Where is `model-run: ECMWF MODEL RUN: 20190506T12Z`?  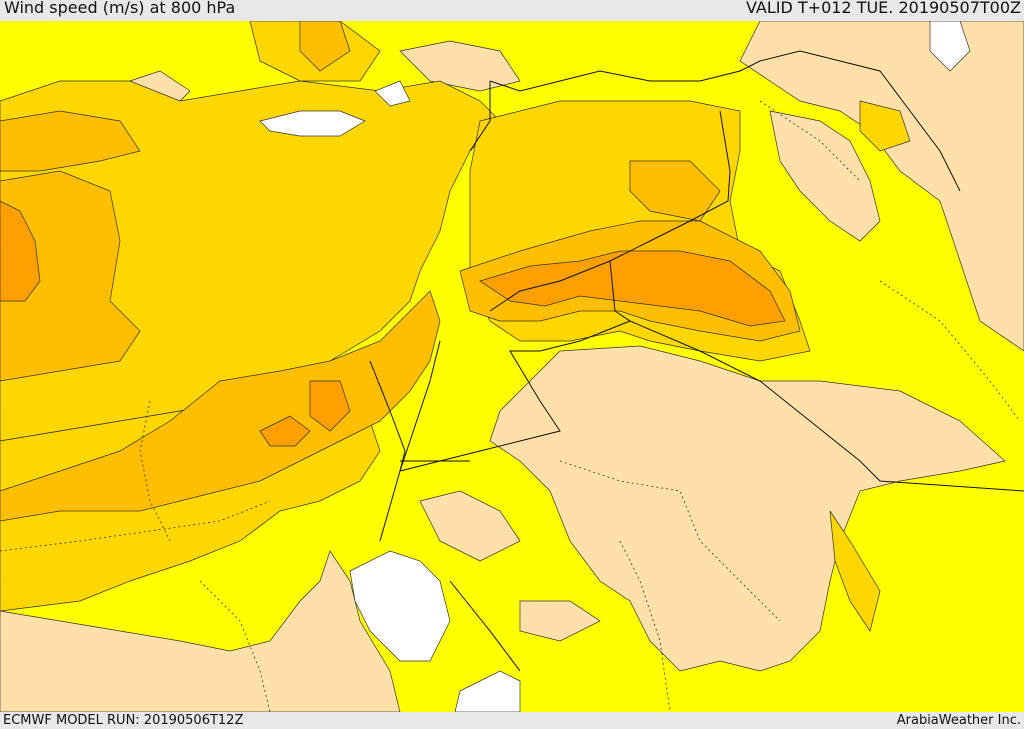
model-run: ECMWF MODEL RUN: 20190506T12Z is located at coordinates (123, 720).